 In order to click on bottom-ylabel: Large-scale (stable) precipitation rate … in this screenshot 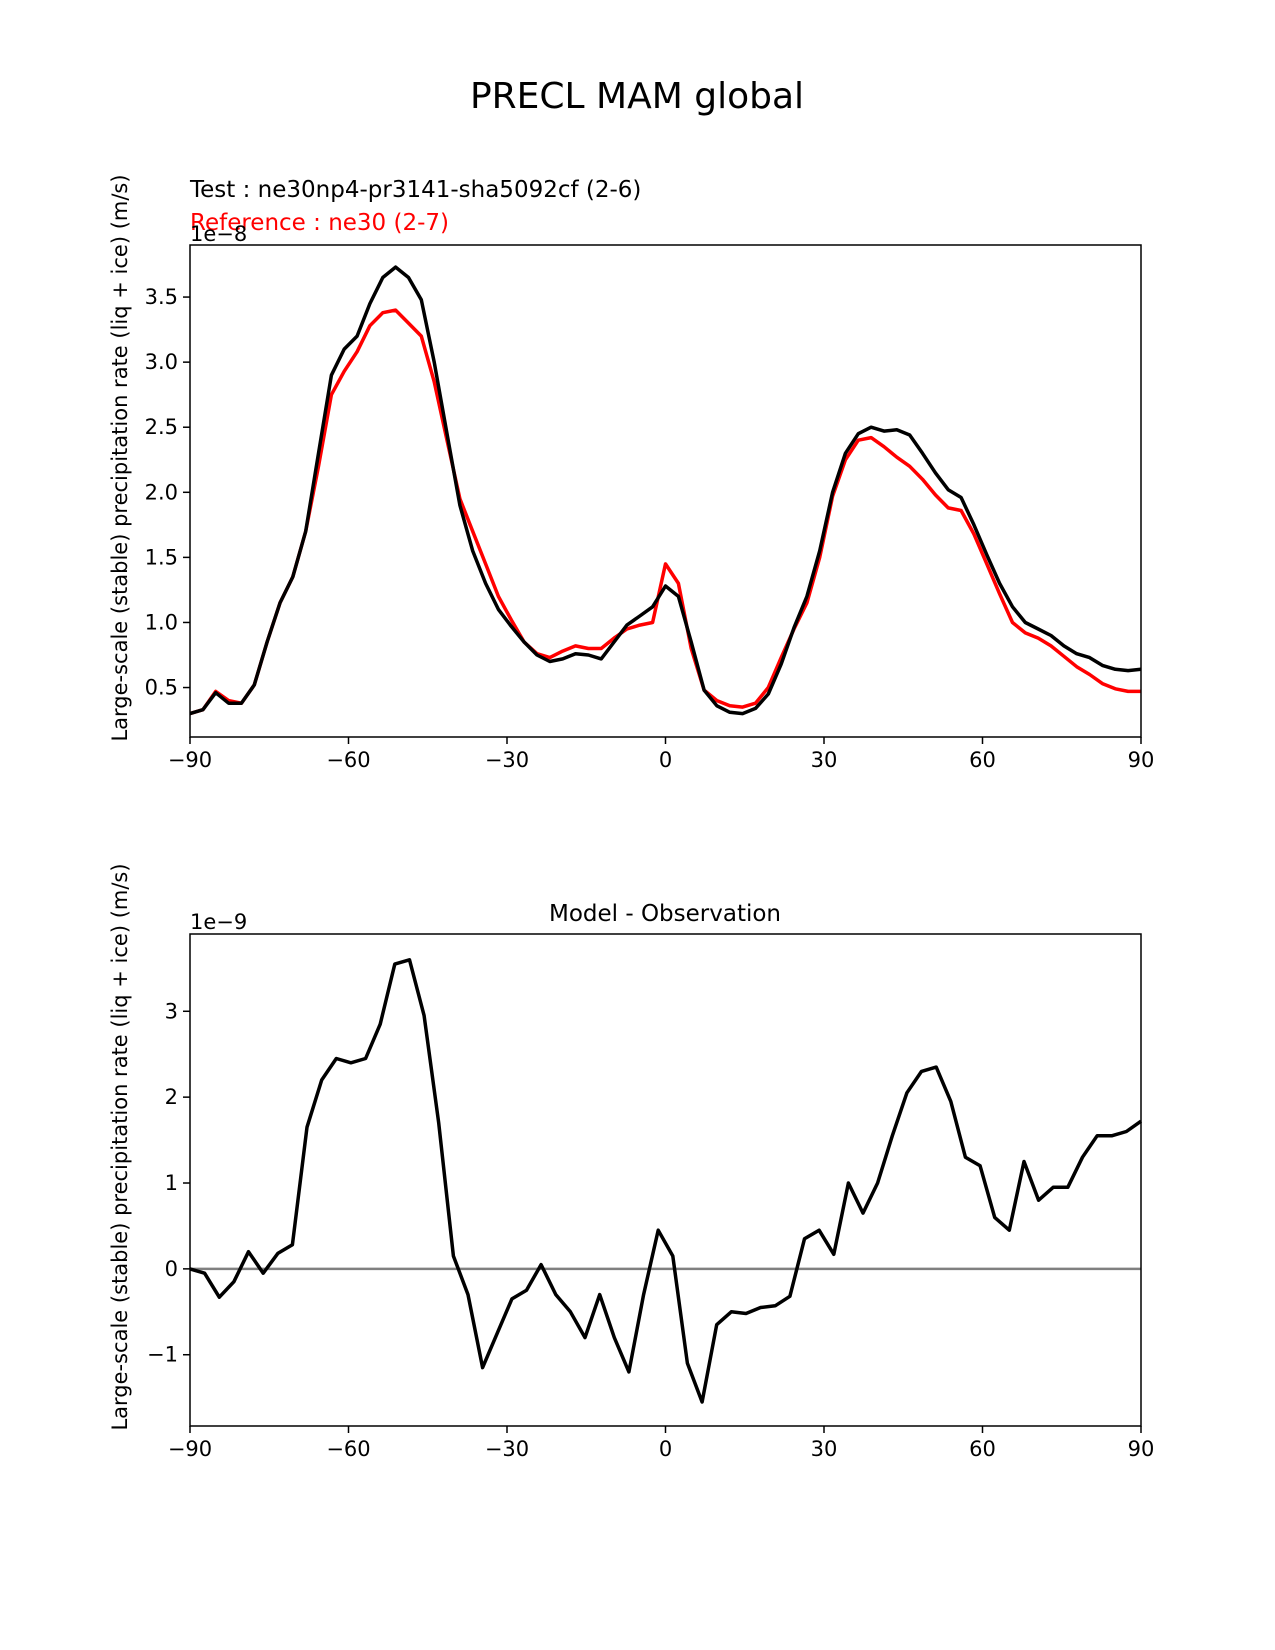, I will do `click(120, 1146)`.